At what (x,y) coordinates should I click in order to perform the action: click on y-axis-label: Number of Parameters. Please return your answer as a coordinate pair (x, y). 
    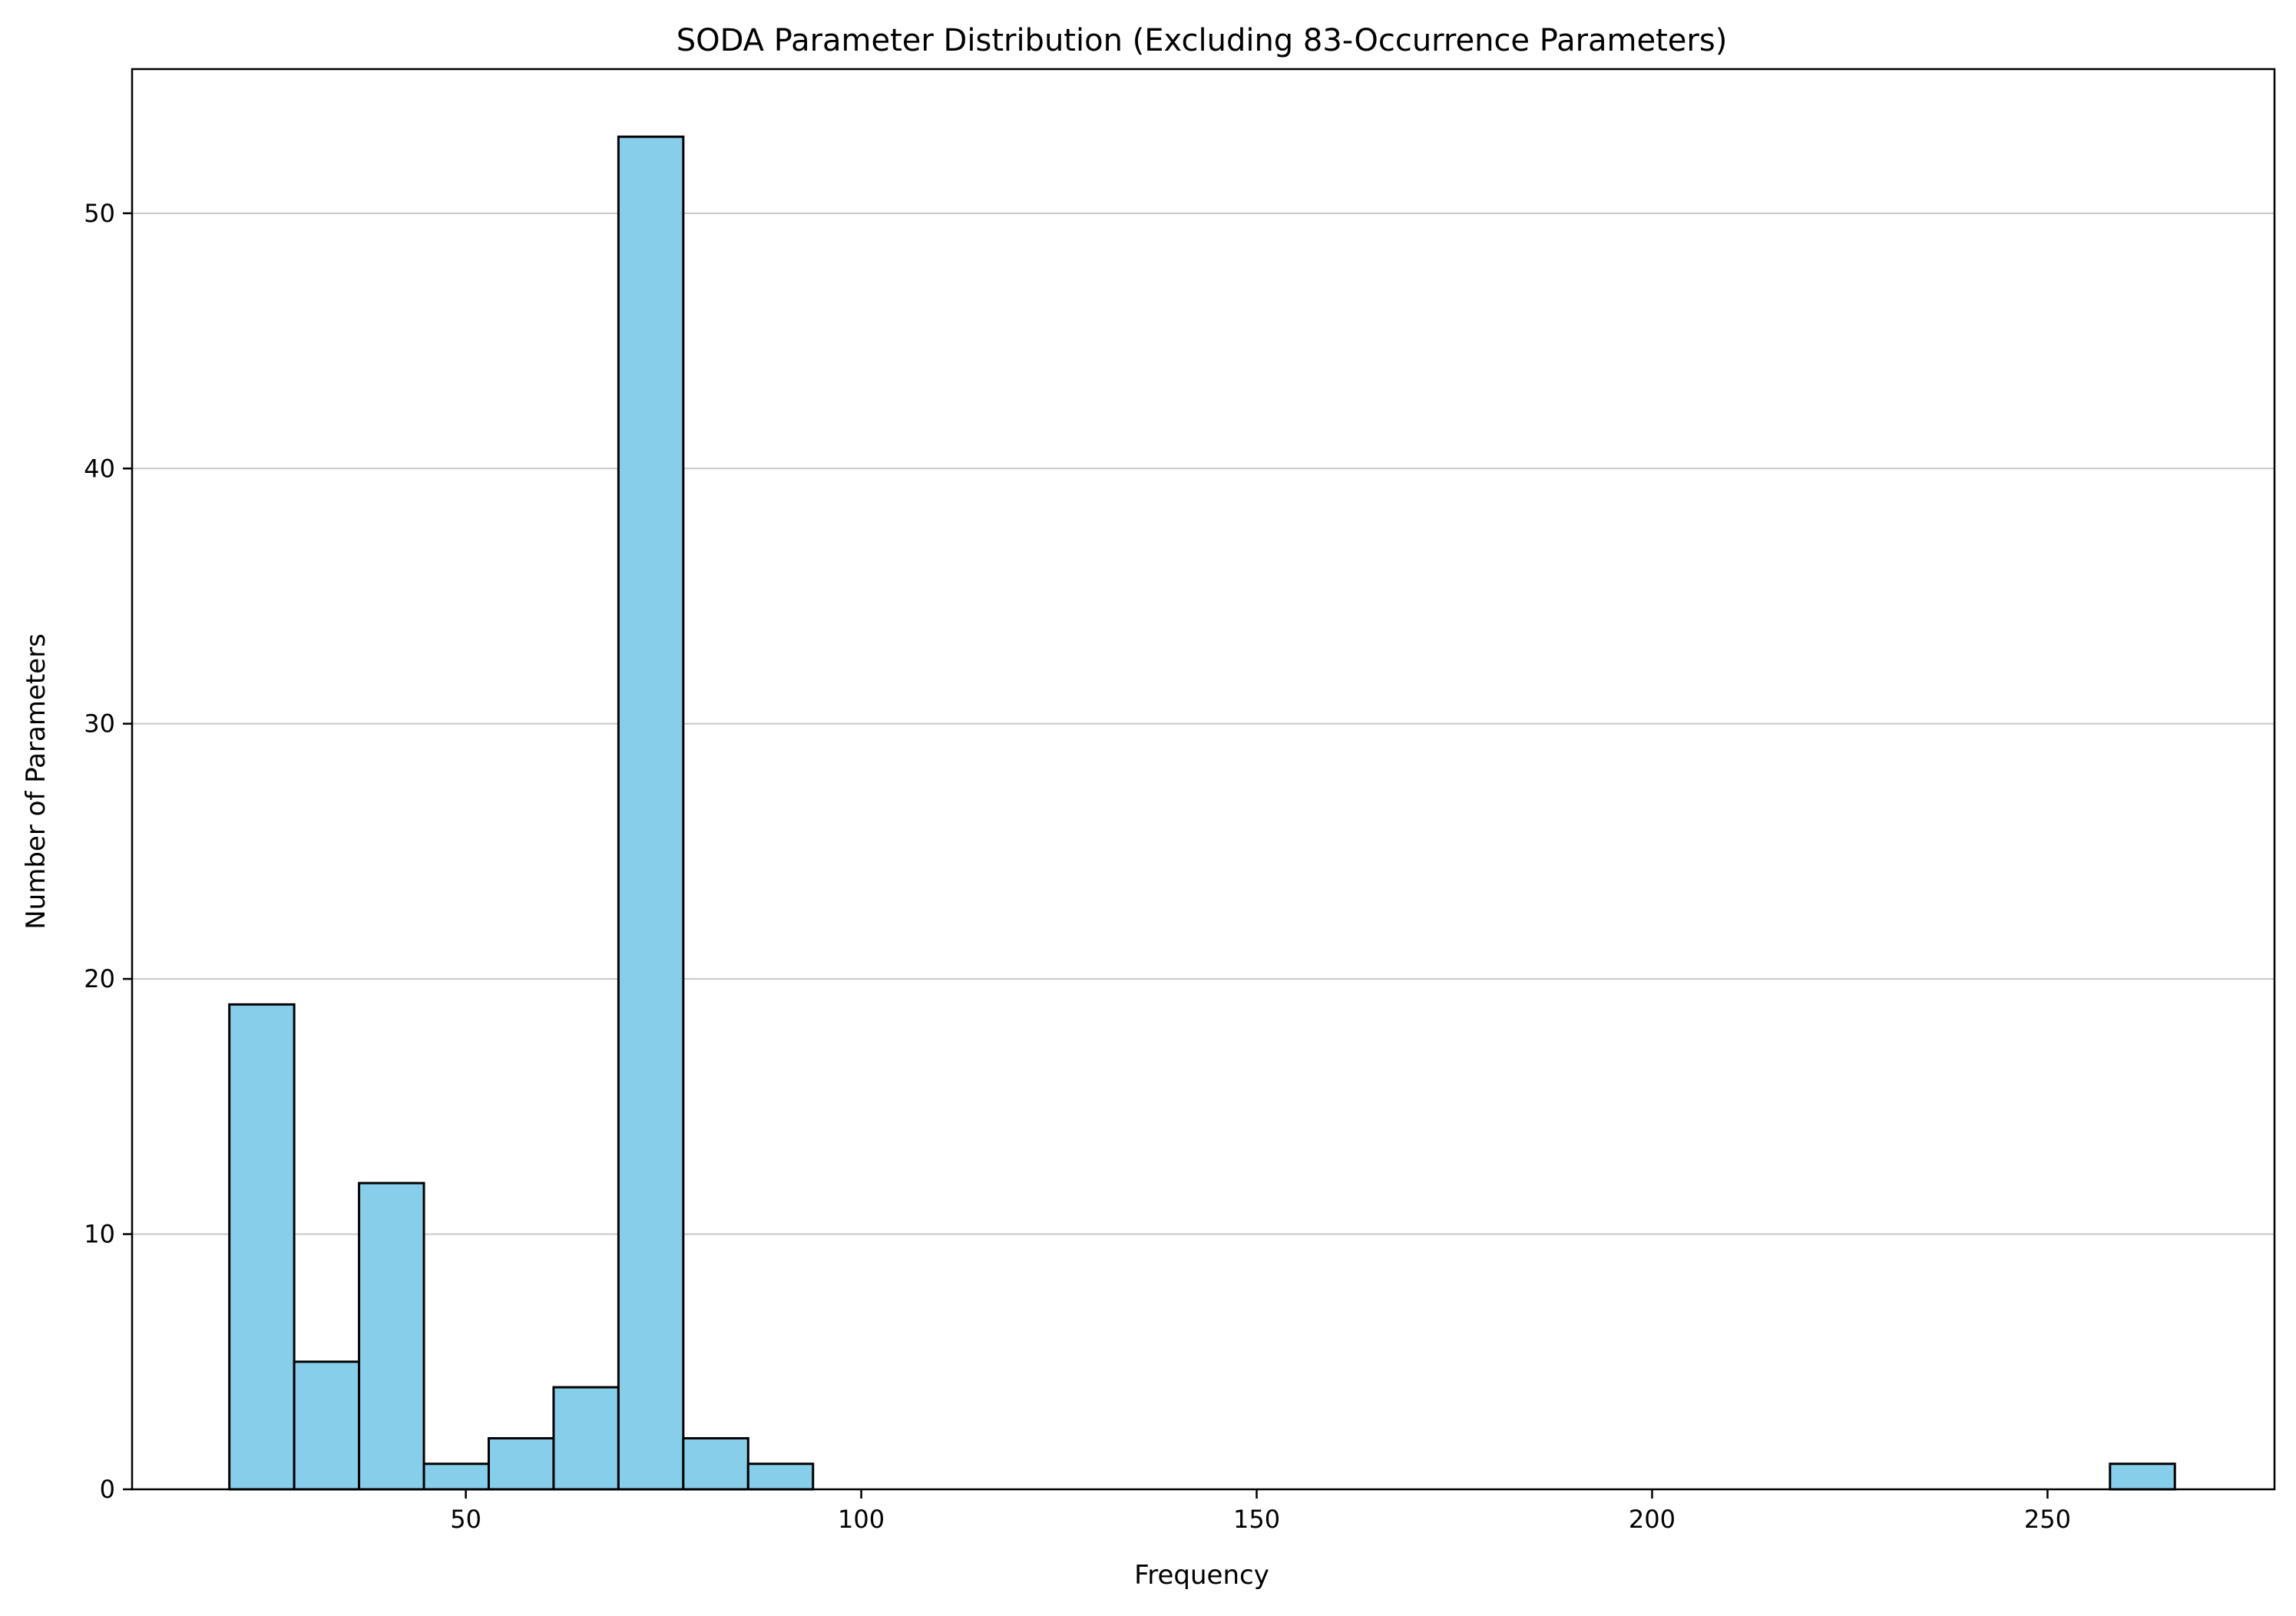
    Looking at the image, I should click on (36, 781).